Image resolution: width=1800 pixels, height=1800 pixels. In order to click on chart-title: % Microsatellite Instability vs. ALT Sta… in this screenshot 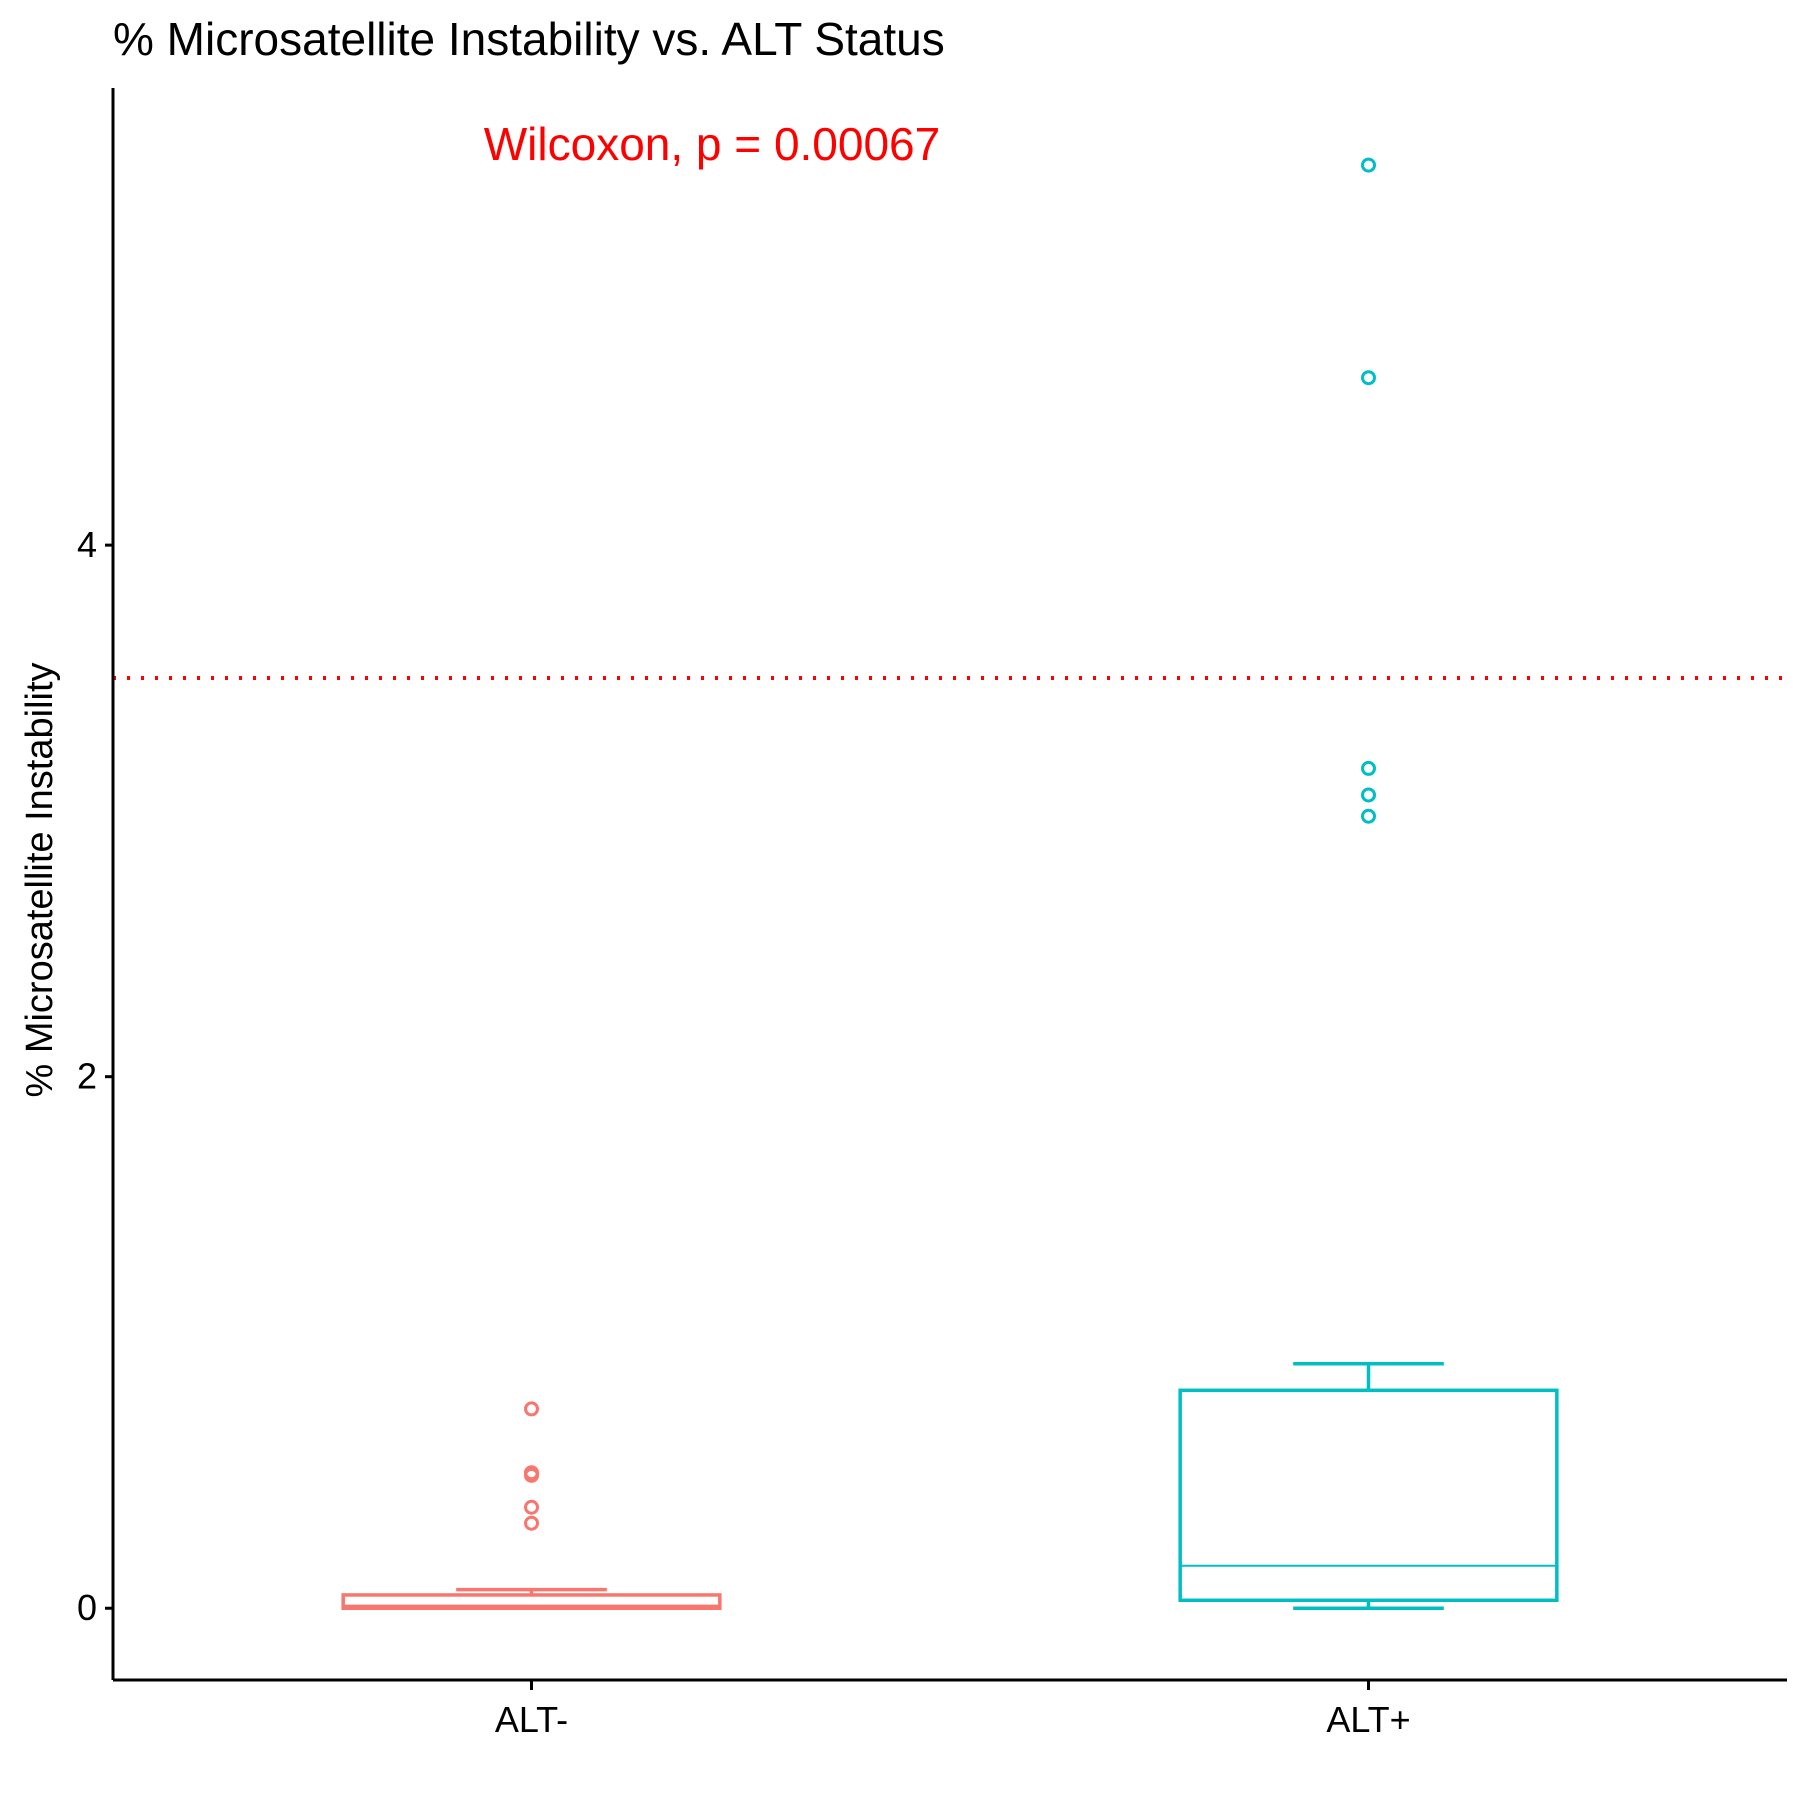, I will do `click(529, 39)`.